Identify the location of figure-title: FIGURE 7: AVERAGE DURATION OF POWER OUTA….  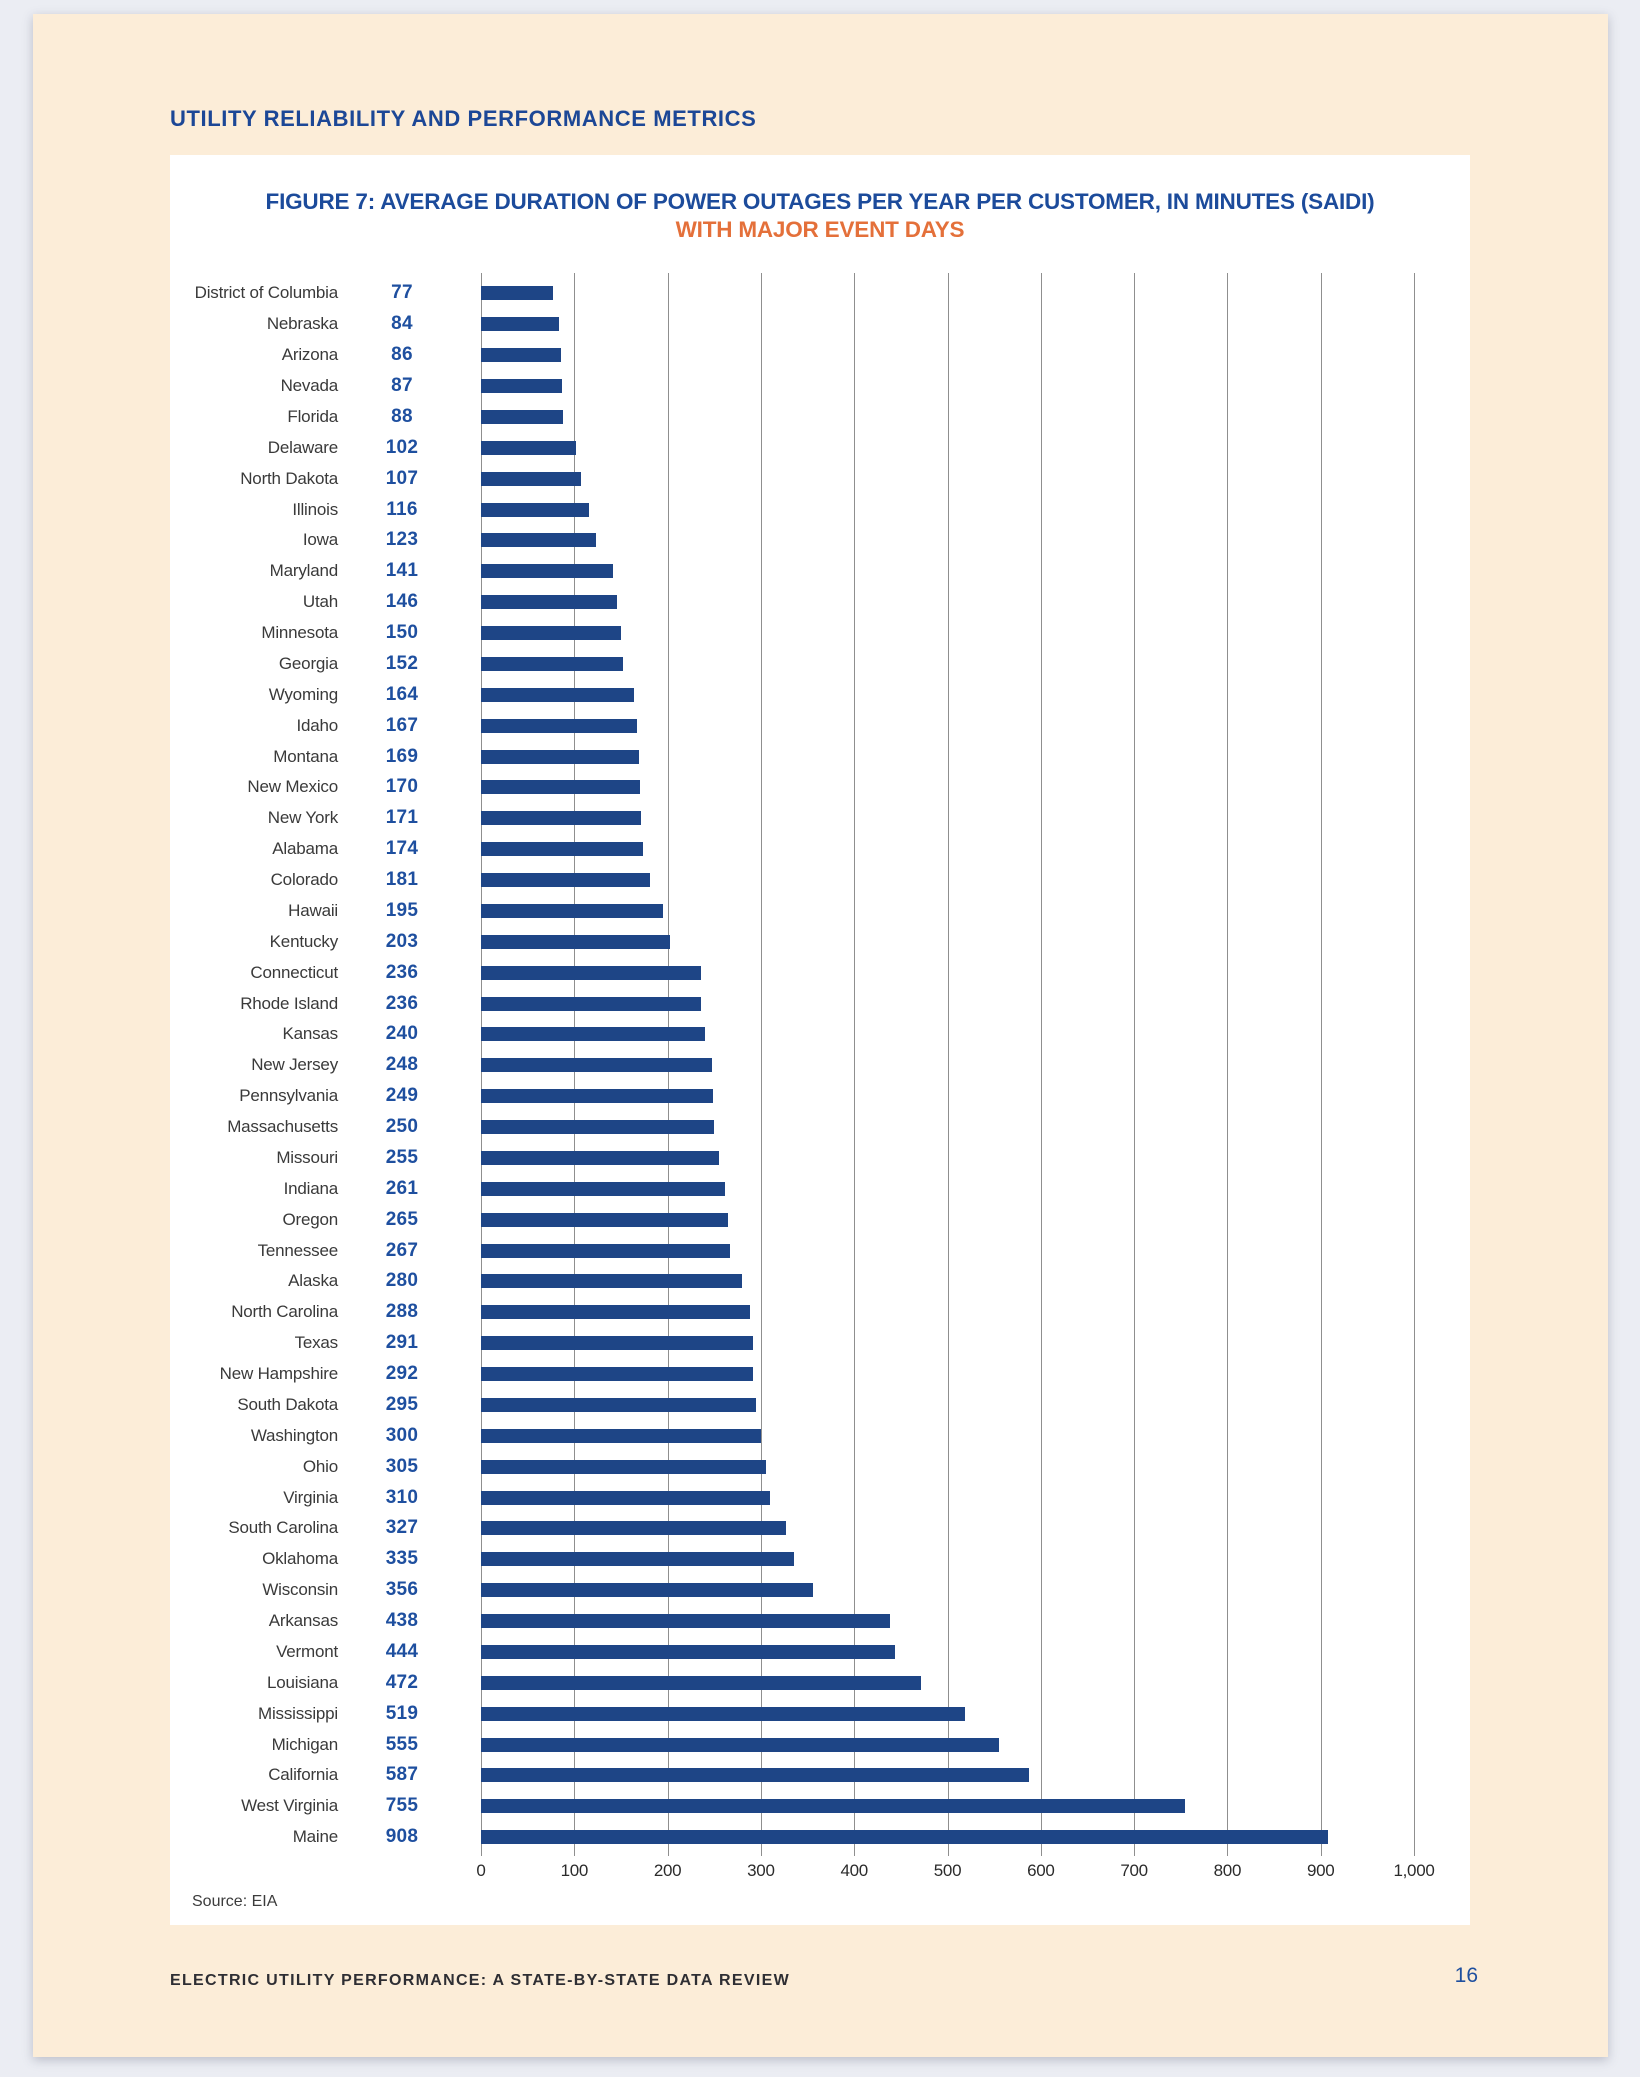
(820, 201).